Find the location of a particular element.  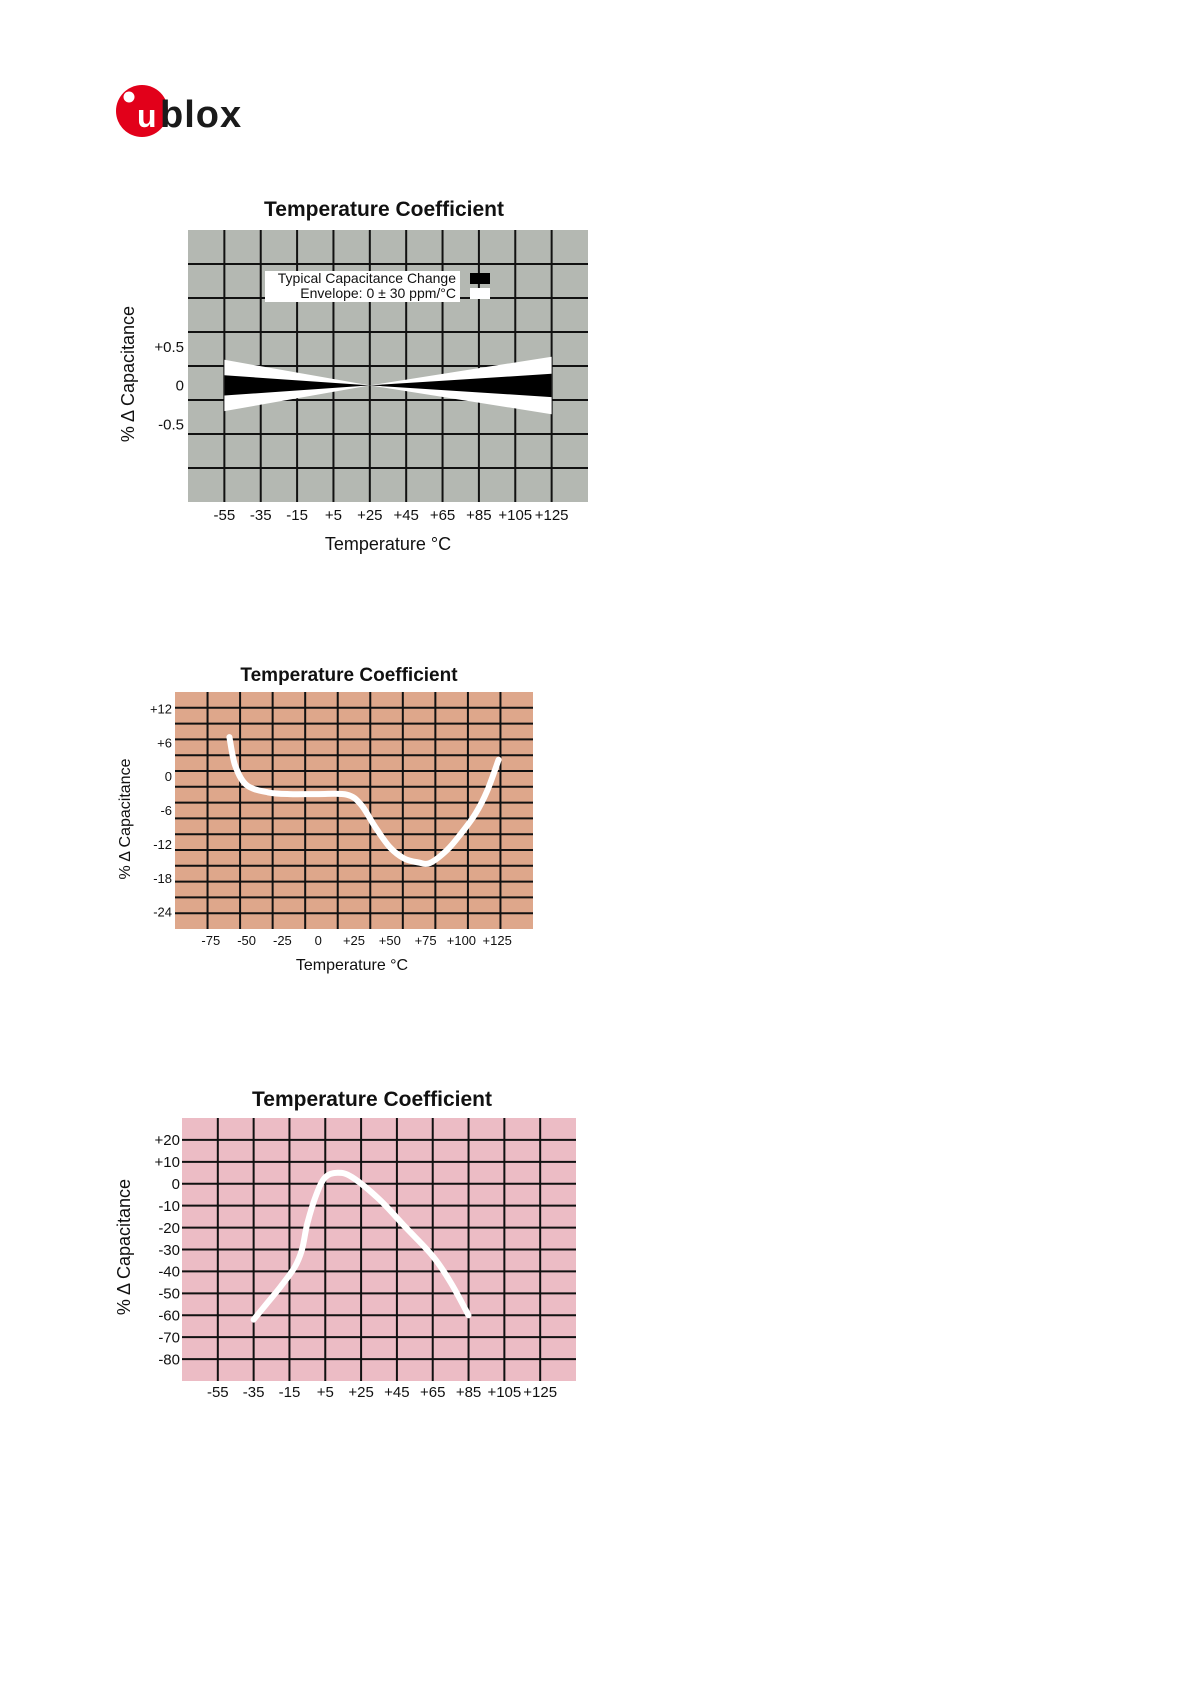

x-tick-label: -25 is located at coordinates (282, 940).